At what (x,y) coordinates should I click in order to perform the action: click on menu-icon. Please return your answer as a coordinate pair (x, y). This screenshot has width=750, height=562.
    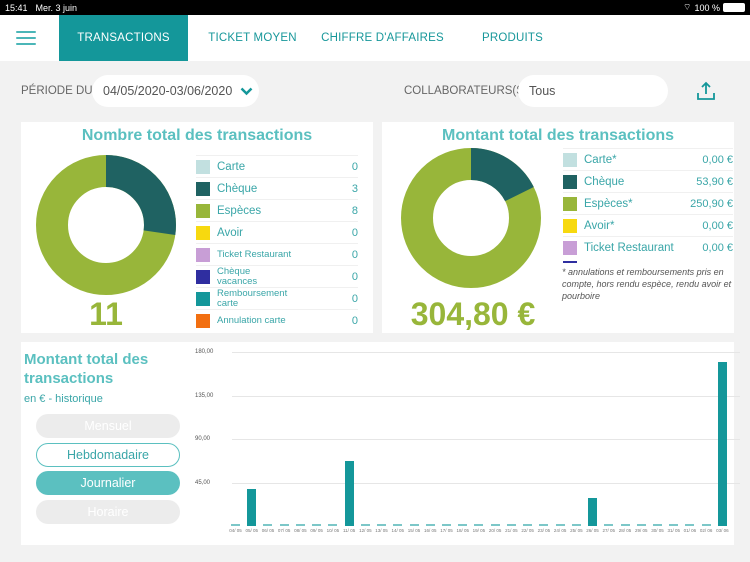
    Looking at the image, I should click on (26, 38).